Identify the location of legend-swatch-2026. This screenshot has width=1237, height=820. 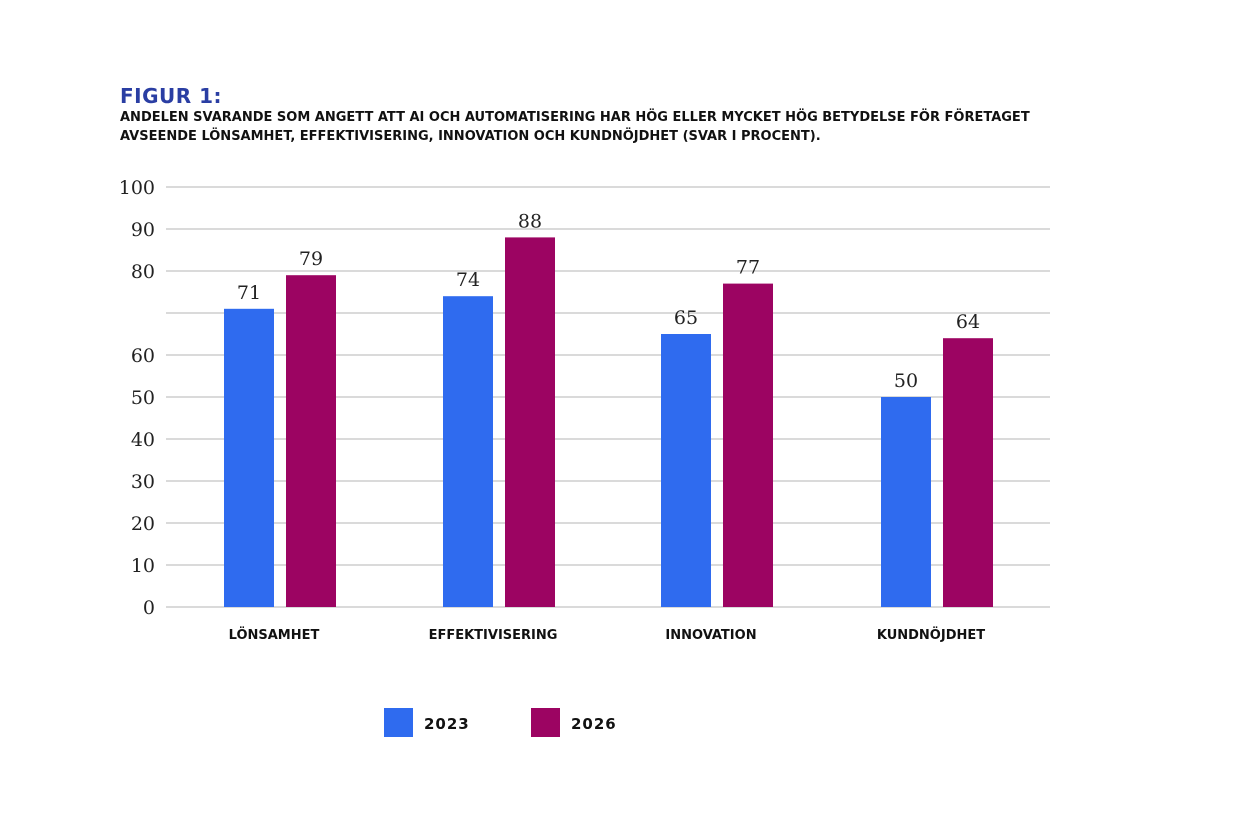
(545, 722).